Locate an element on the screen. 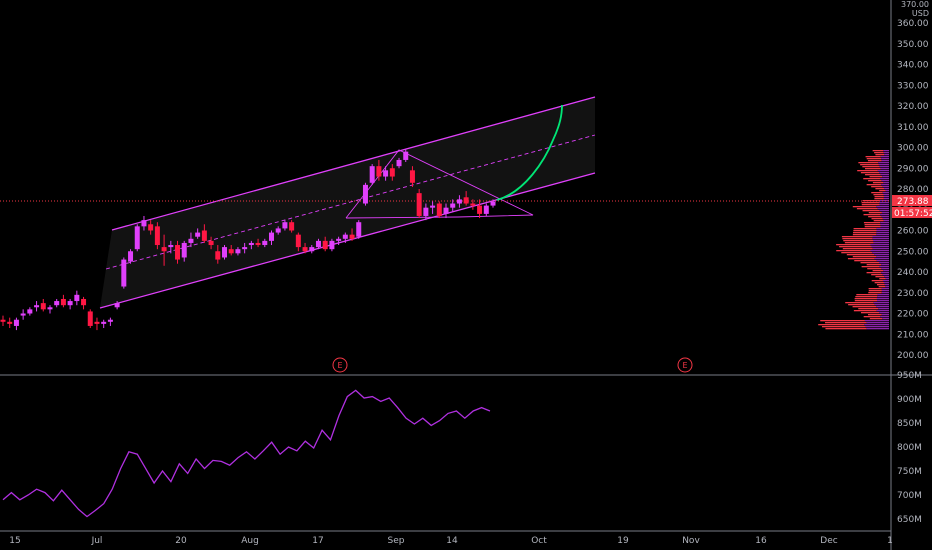  volume-tick-label: 850M is located at coordinates (909, 424).